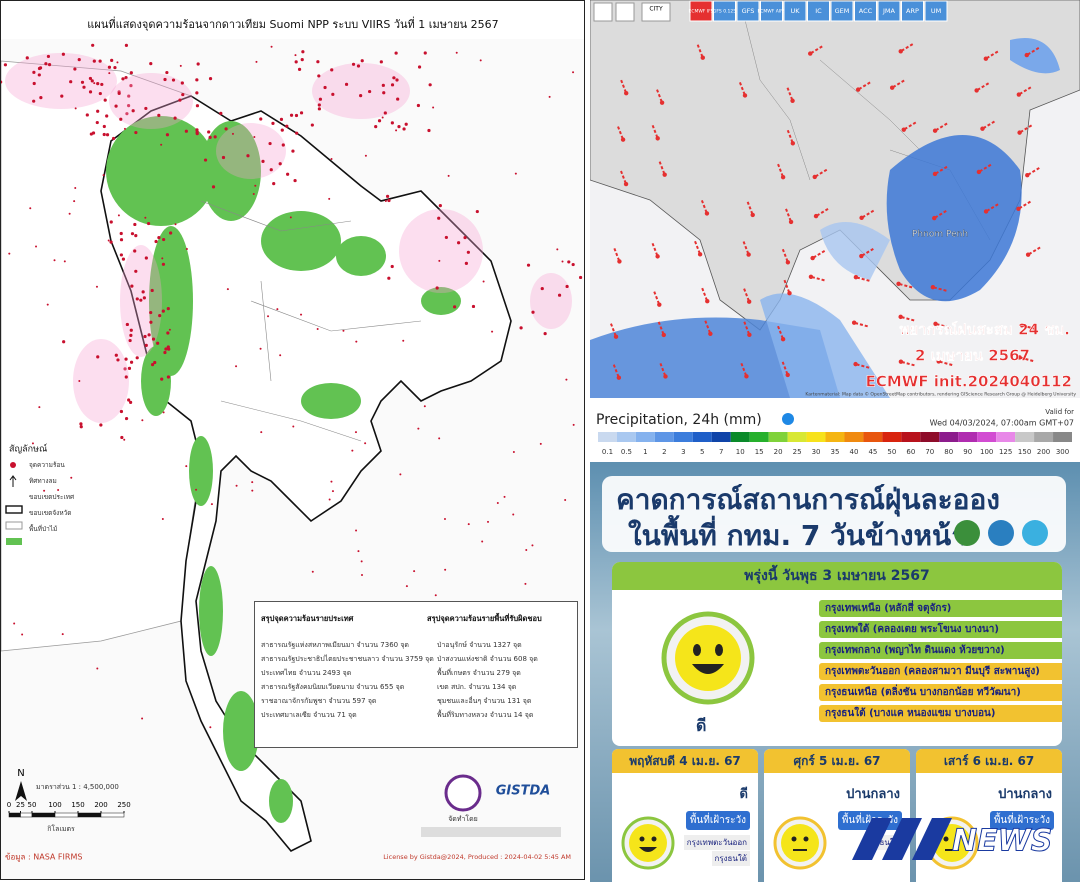  Describe the element at coordinates (940, 650) in the screenshot. I see `zone-label: กรุงเทพกลาง (พญาไท ดินแดง ห้วยขวาง)` at that location.